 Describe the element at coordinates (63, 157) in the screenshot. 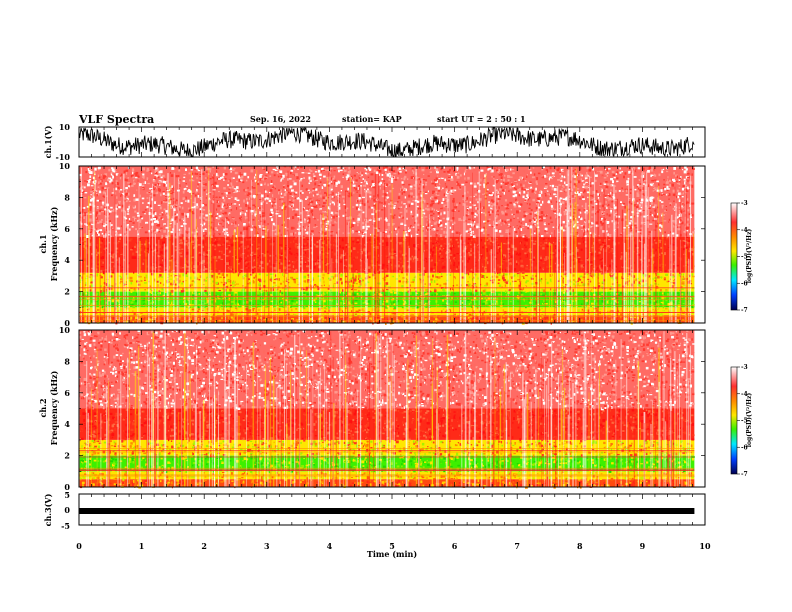

I see `ch1-wave-ytick-bottom: -10` at that location.